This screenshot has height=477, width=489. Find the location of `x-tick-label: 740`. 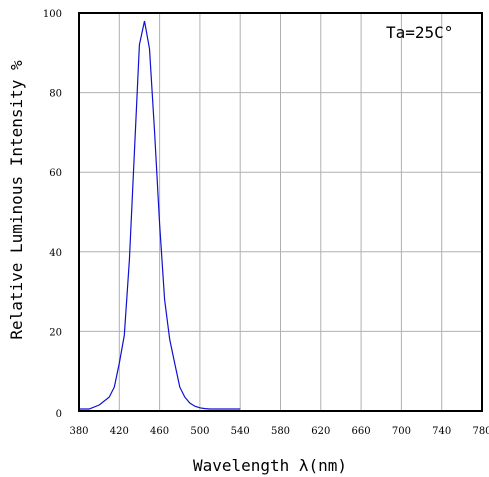

x-tick-label: 740 is located at coordinates (441, 431).